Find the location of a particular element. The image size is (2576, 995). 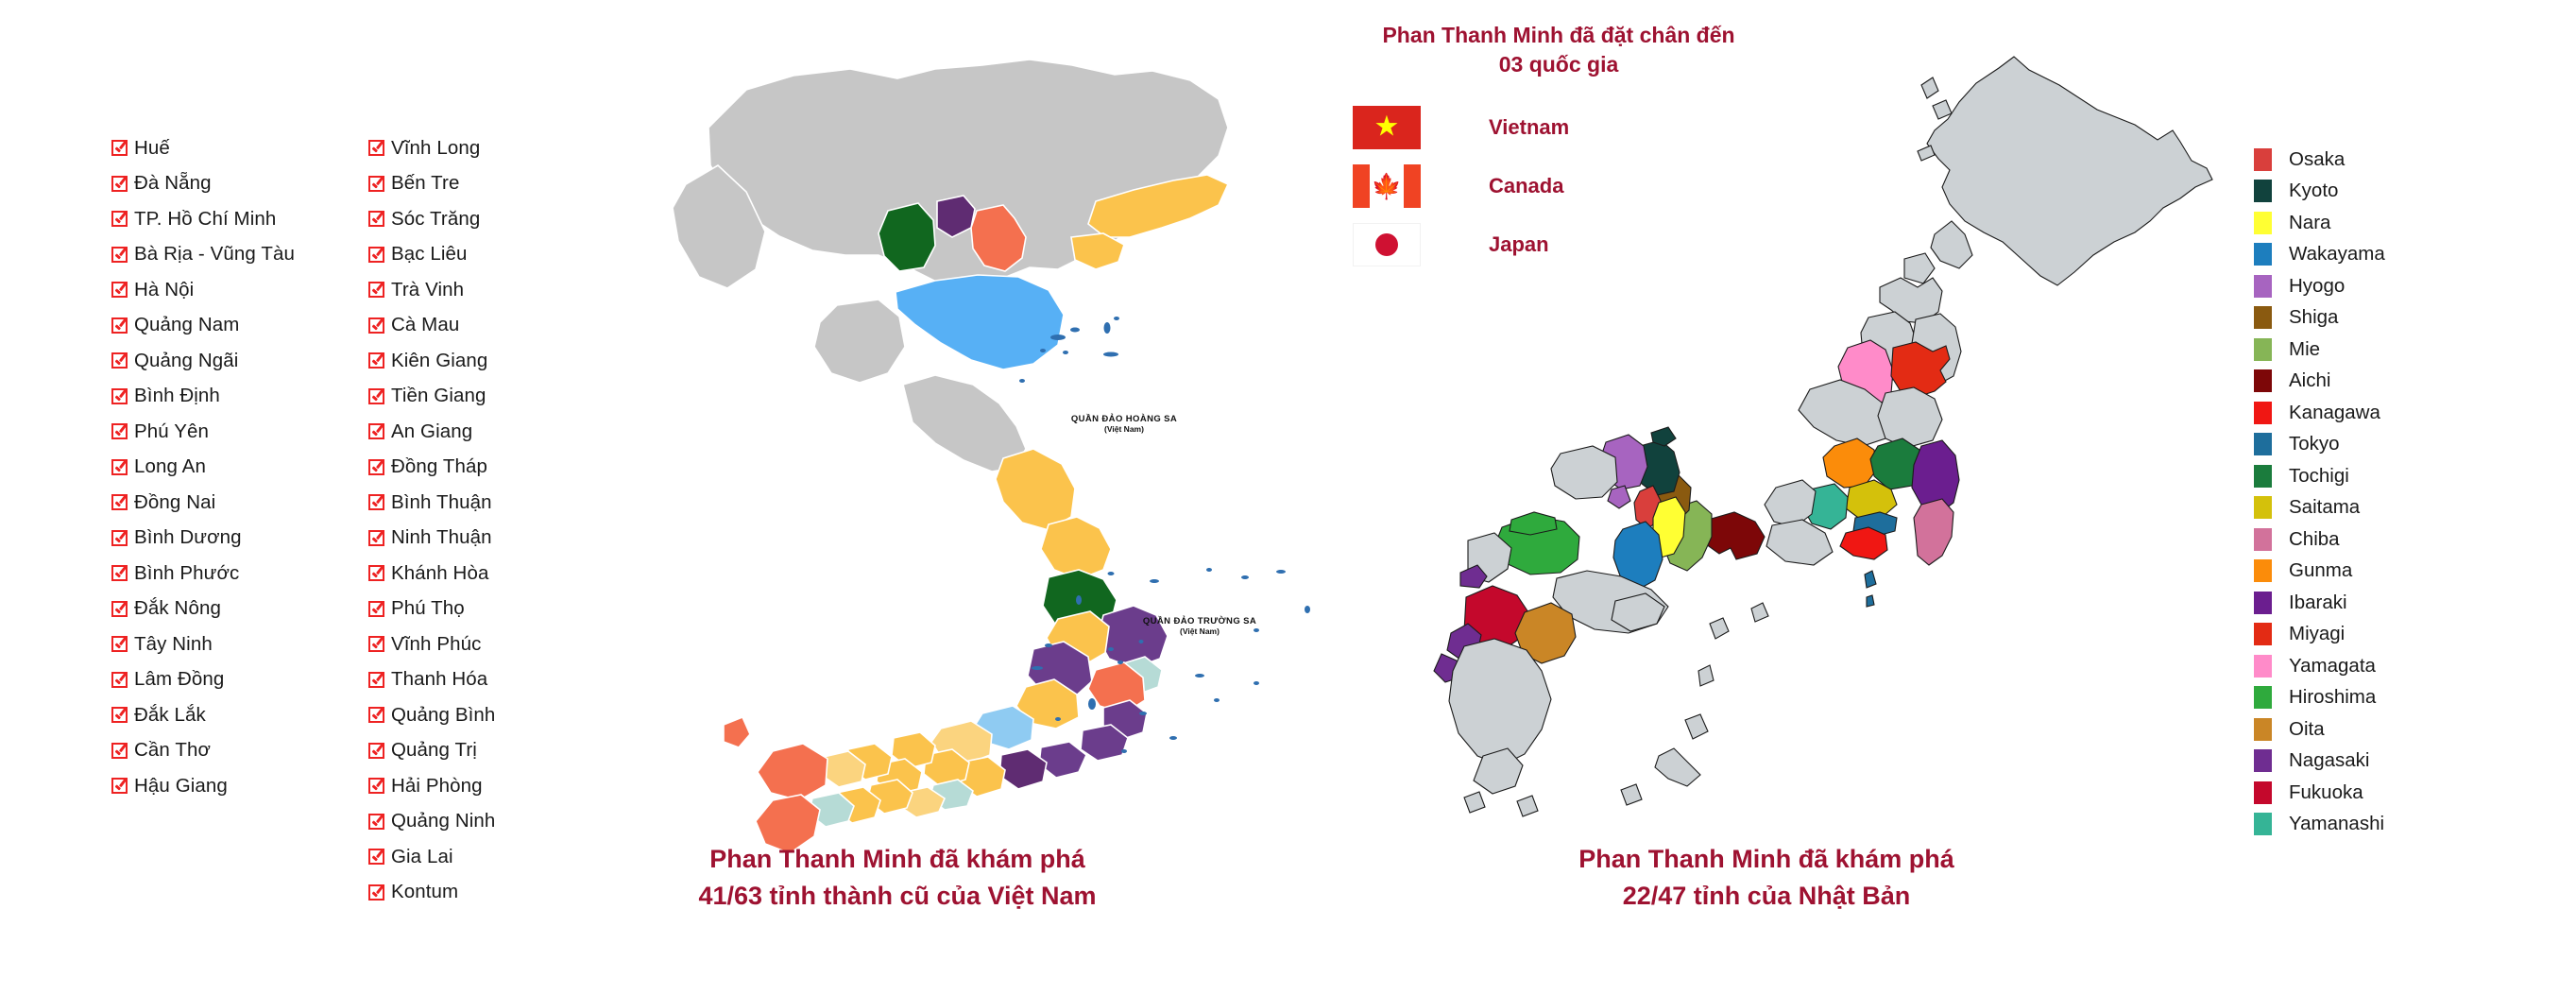

province-checklist-item: Quảng Nam is located at coordinates (203, 326).